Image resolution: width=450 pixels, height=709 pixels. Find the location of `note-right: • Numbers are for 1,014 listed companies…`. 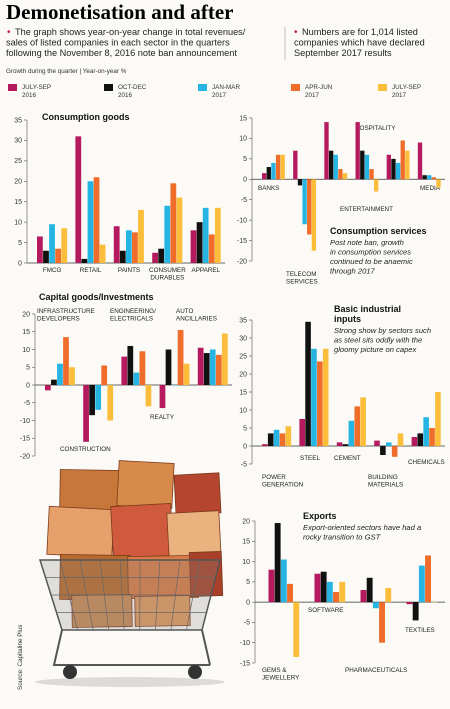

note-right: • Numbers are for 1,014 listed companies… is located at coordinates (359, 42).